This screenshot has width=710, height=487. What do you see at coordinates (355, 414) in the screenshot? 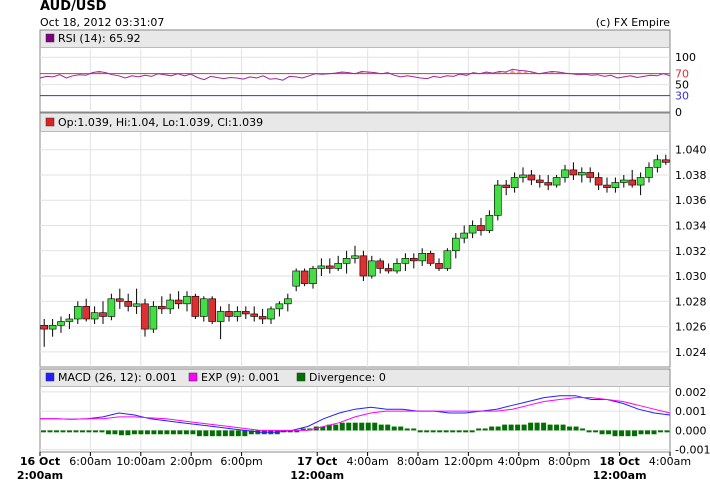
I see `exp-line` at bounding box center [355, 414].